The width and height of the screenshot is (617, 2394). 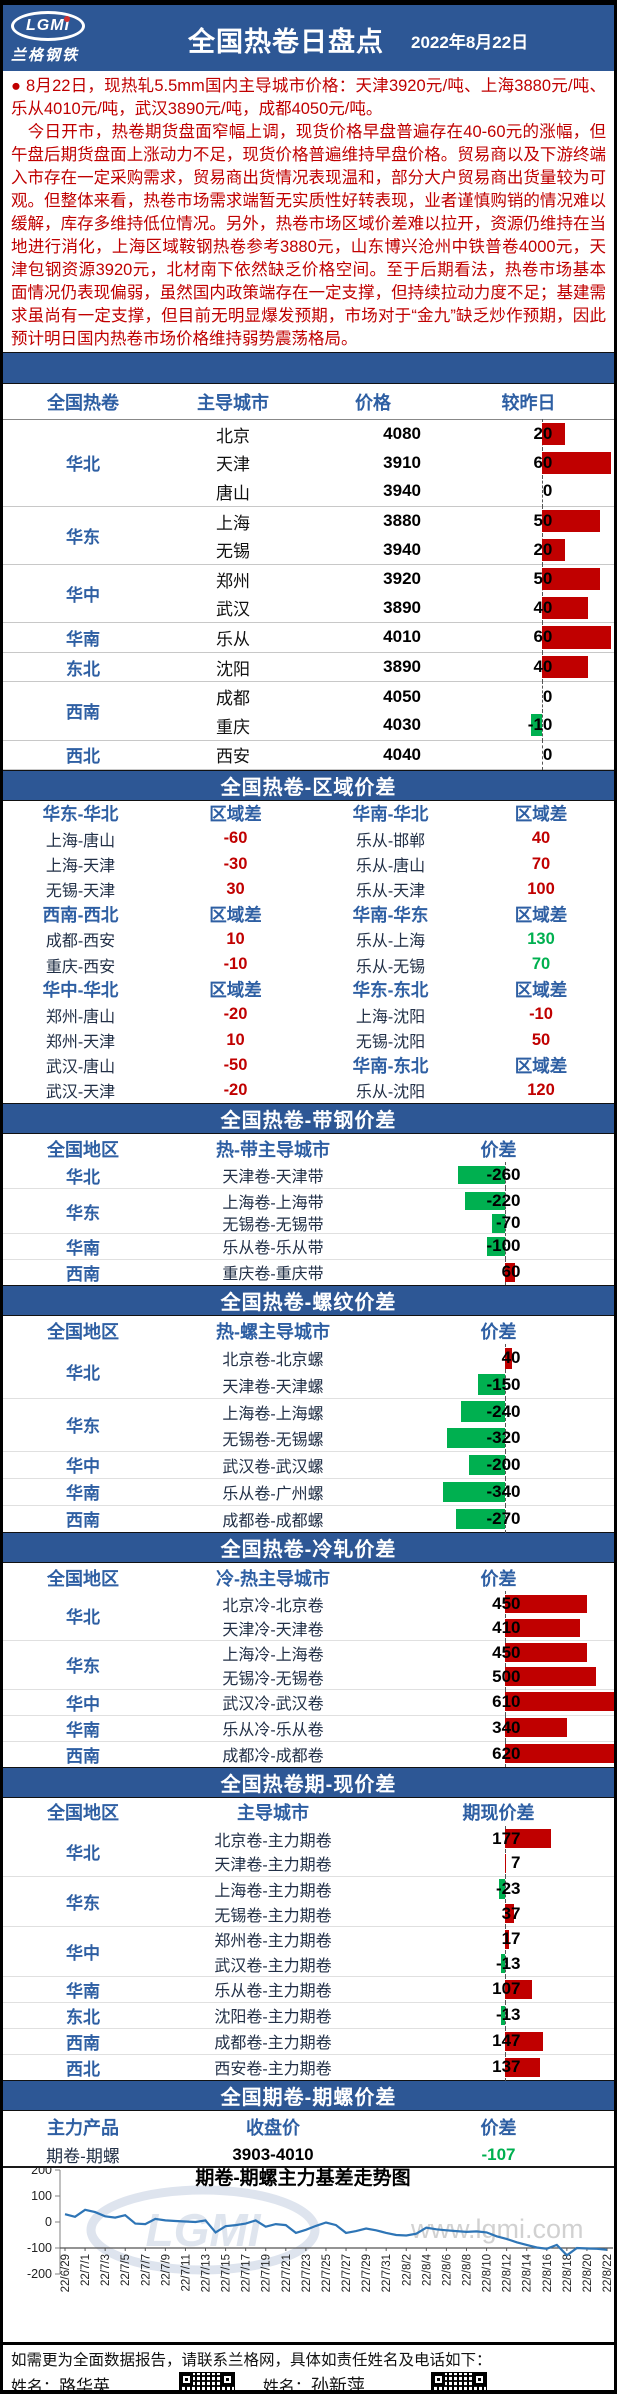 What do you see at coordinates (273, 2070) in the screenshot?
I see `pair-label: 西安卷-主力期卷` at bounding box center [273, 2070].